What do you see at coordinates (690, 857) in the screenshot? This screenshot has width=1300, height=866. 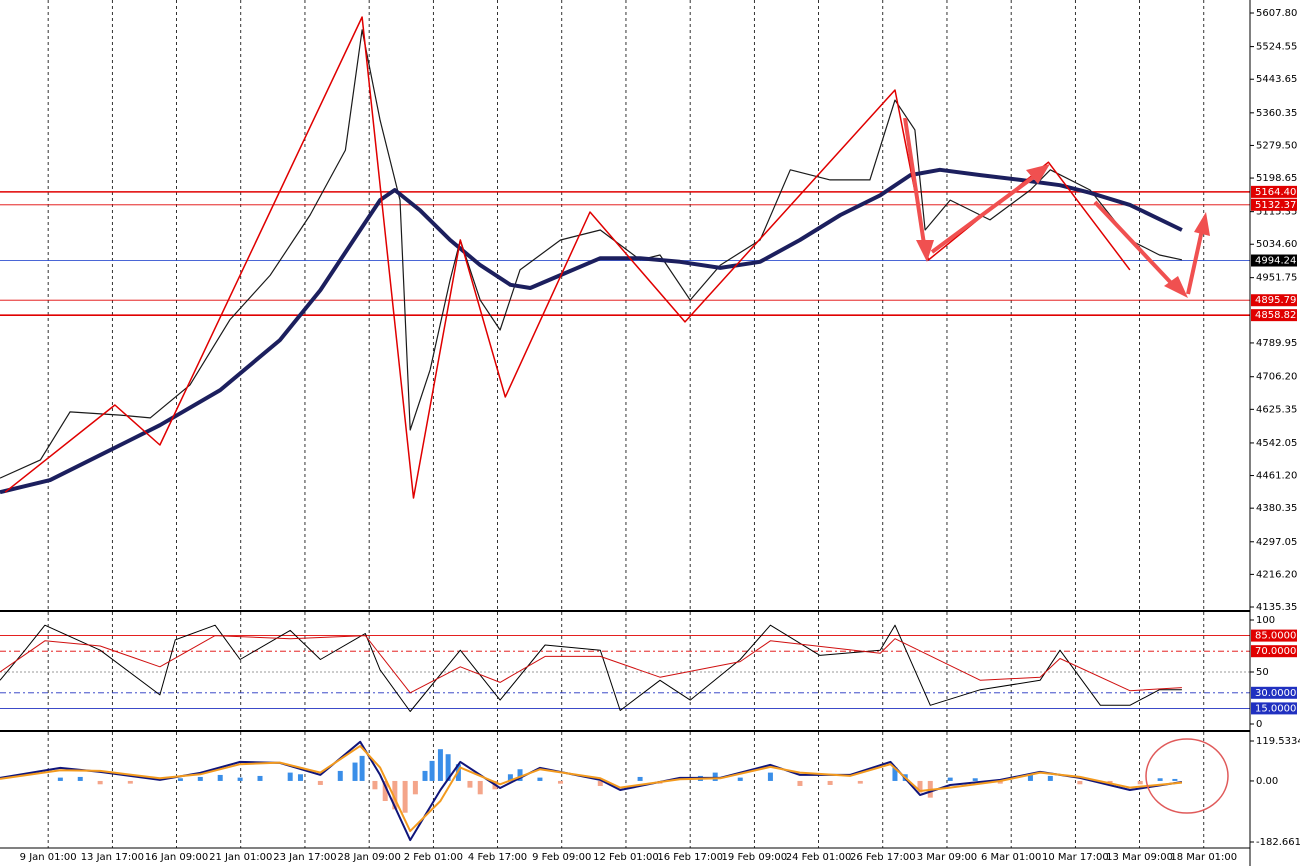 I see `x-tick-label: 16 Feb 17:00` at bounding box center [690, 857].